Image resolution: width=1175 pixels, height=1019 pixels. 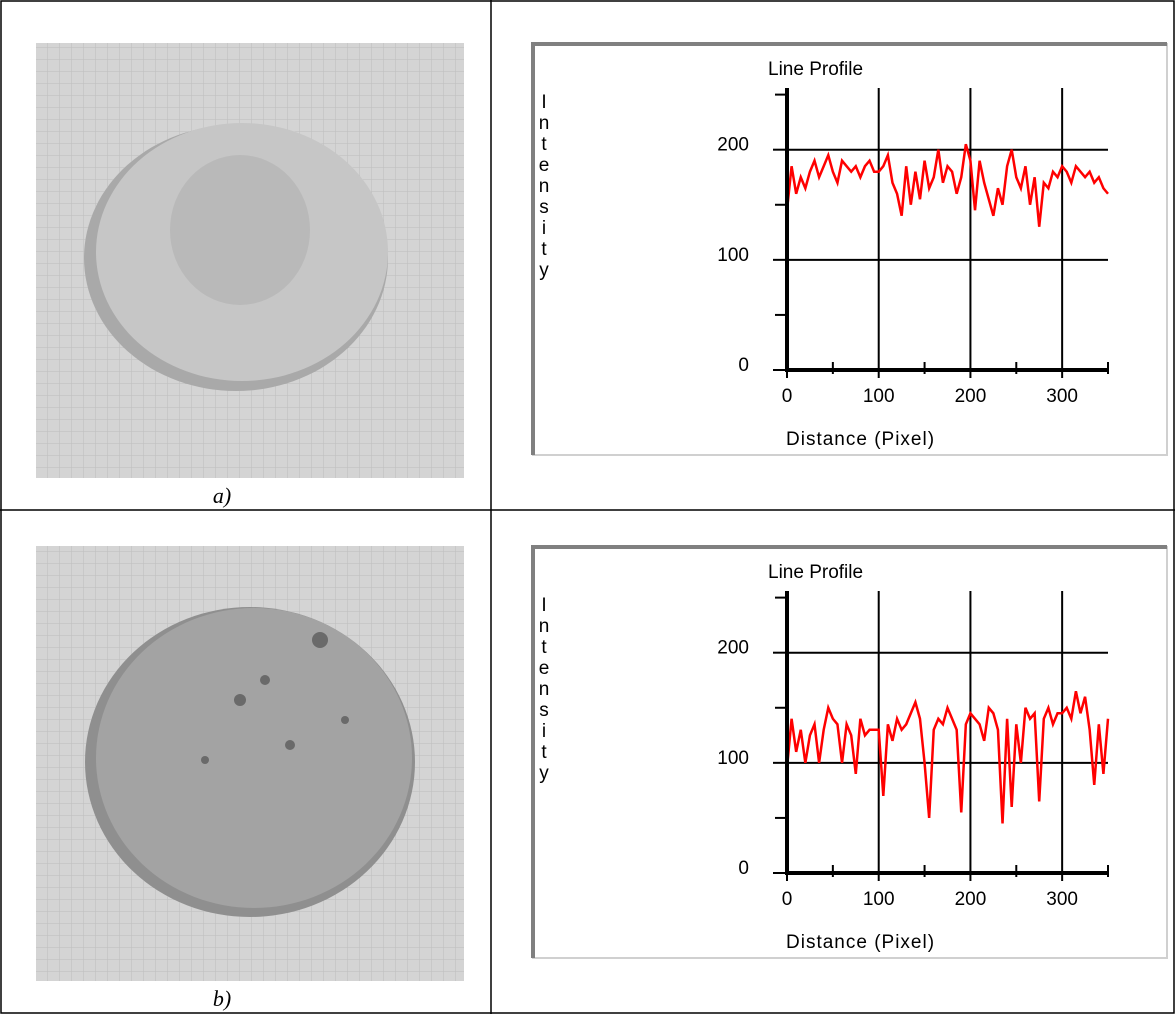 I want to click on caption: a), so click(x=222, y=495).